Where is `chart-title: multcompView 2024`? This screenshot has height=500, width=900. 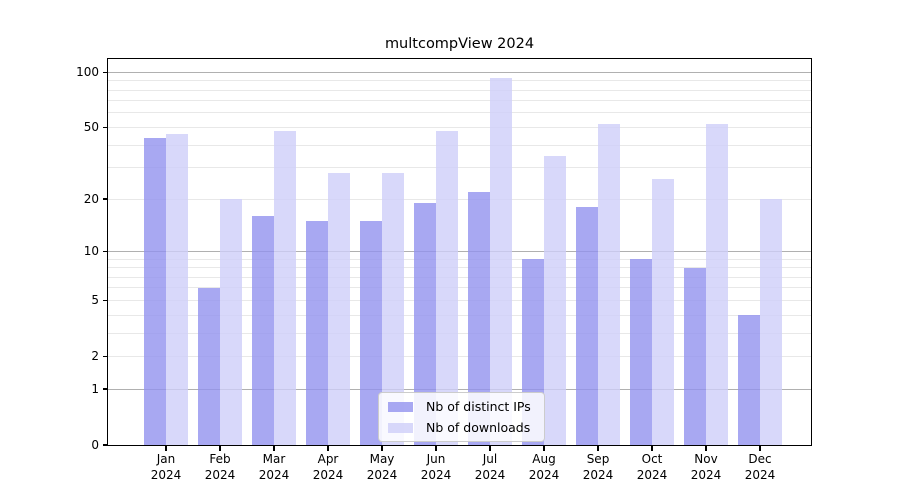 chart-title: multcompView 2024 is located at coordinates (459, 44).